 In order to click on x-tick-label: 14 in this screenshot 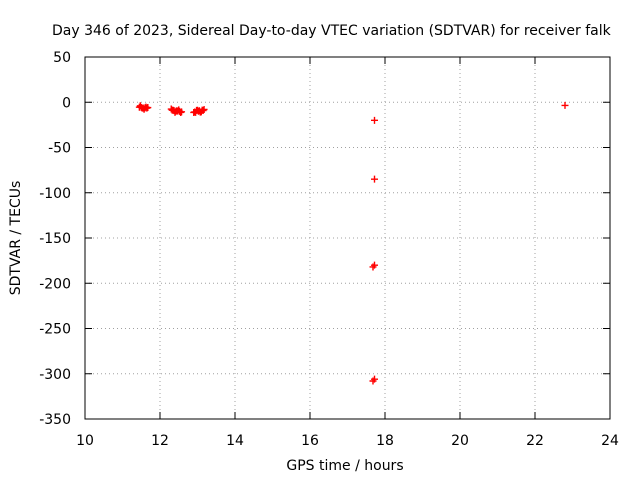, I will do `click(235, 441)`.